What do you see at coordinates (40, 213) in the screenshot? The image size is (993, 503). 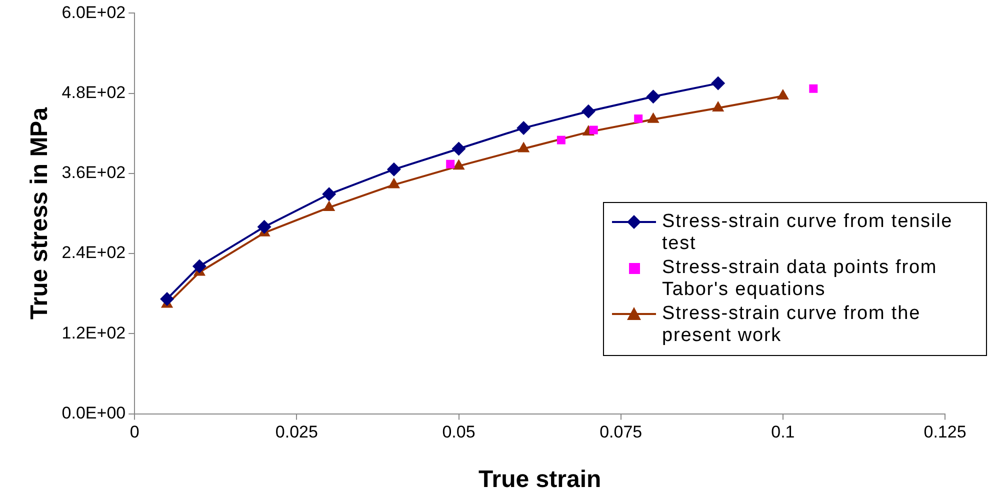 I see `y-axis-title: True stress in MPa` at bounding box center [40, 213].